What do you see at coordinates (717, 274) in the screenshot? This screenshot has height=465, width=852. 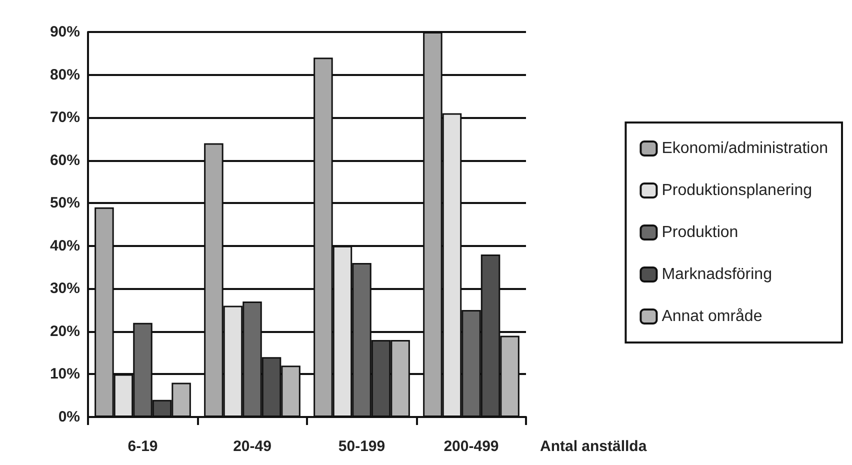 I see `legend-label: Marknadsföring` at bounding box center [717, 274].